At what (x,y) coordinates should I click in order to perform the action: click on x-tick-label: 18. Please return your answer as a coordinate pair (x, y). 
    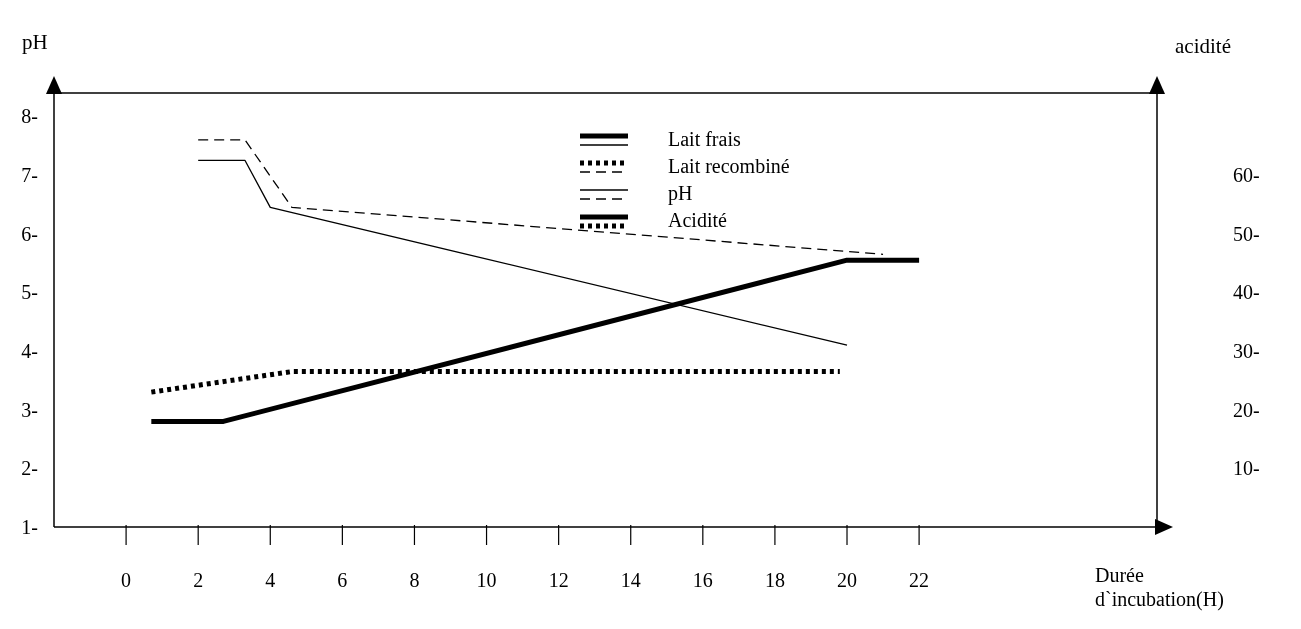
    Looking at the image, I should click on (774, 580).